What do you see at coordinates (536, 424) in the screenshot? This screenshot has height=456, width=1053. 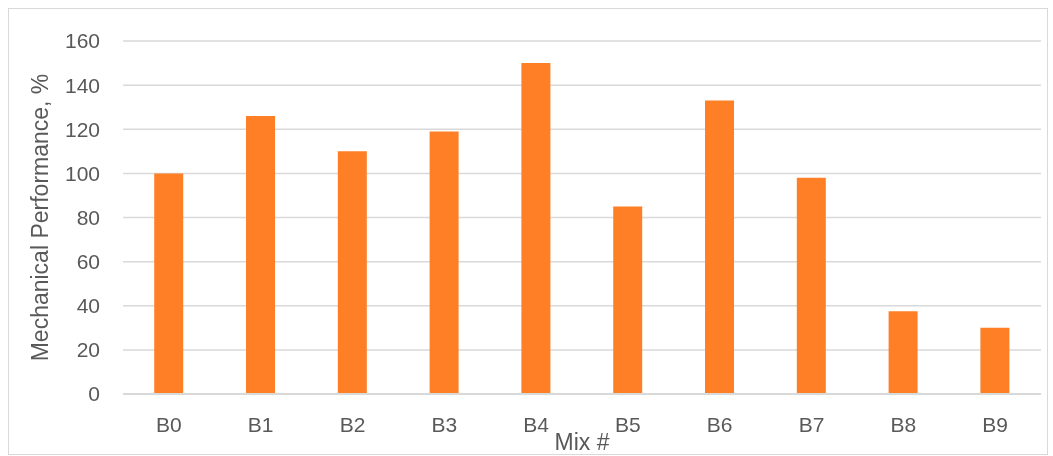 I see `x-tick-label: B4` at bounding box center [536, 424].